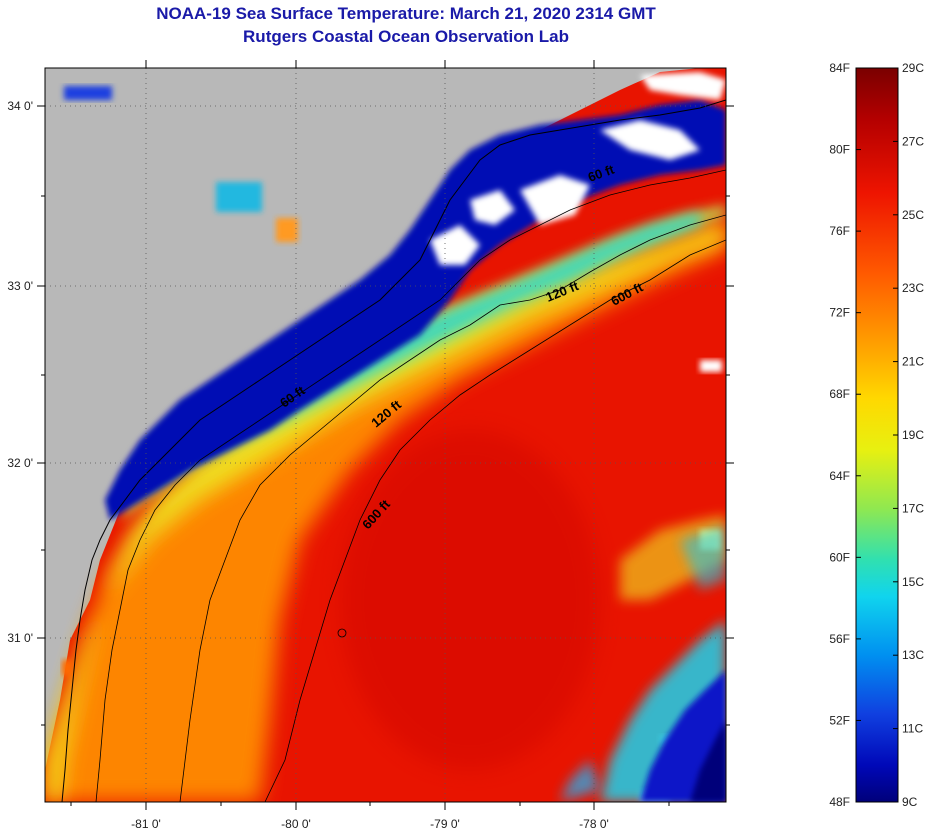 Image resolution: width=928 pixels, height=832 pixels. What do you see at coordinates (913, 435) in the screenshot?
I see `colorbar-label-celsius: 19C` at bounding box center [913, 435].